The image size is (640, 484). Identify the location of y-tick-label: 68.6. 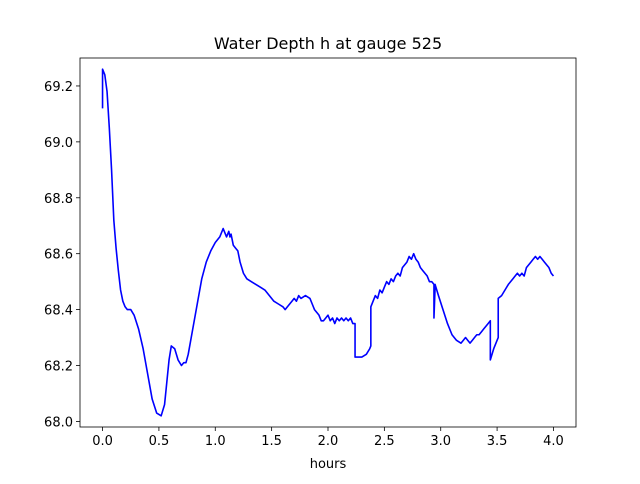
(58, 255).